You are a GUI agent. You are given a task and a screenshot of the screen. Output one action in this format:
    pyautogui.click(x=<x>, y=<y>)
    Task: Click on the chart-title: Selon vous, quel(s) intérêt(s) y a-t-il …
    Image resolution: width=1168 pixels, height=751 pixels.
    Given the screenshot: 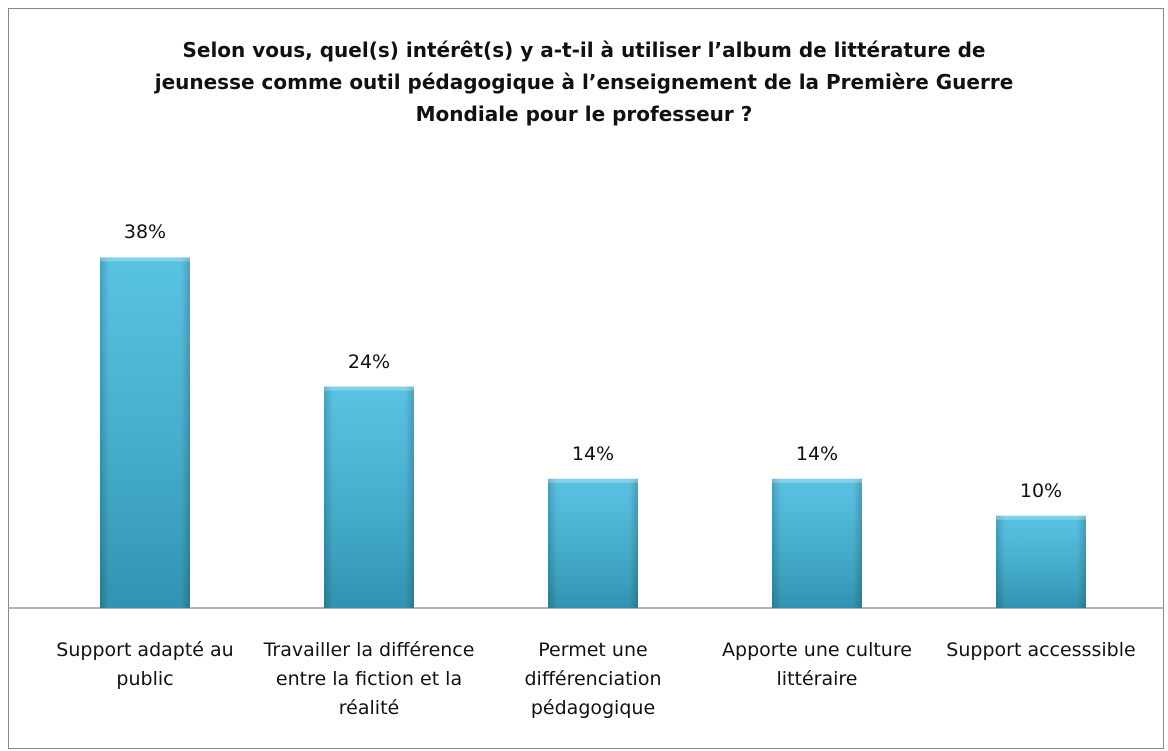 What is the action you would take?
    pyautogui.click(x=584, y=82)
    